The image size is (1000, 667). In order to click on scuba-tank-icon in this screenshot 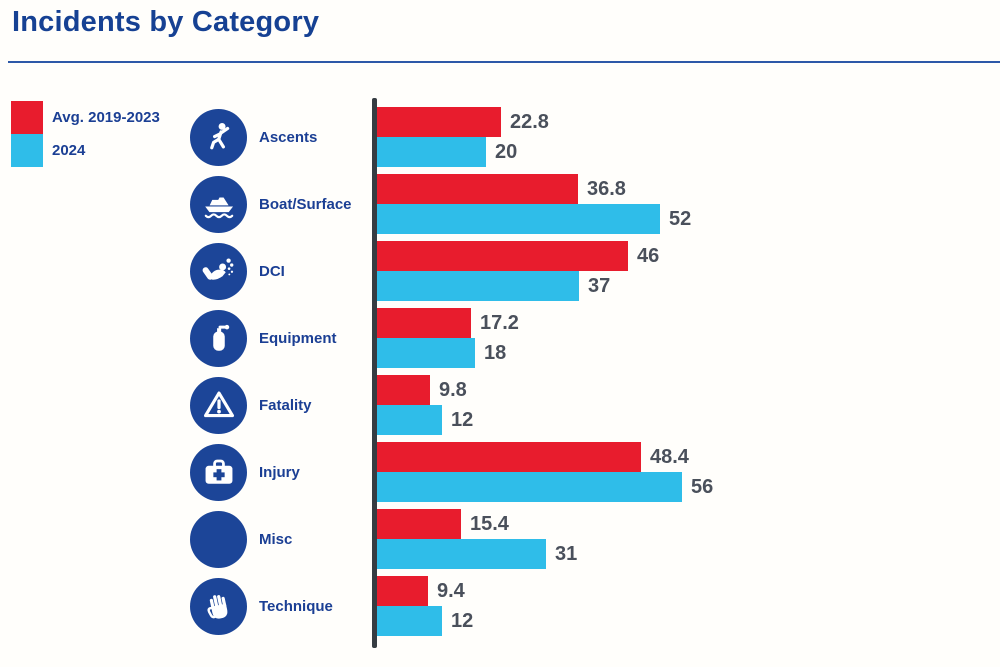, I will do `click(220, 337)`.